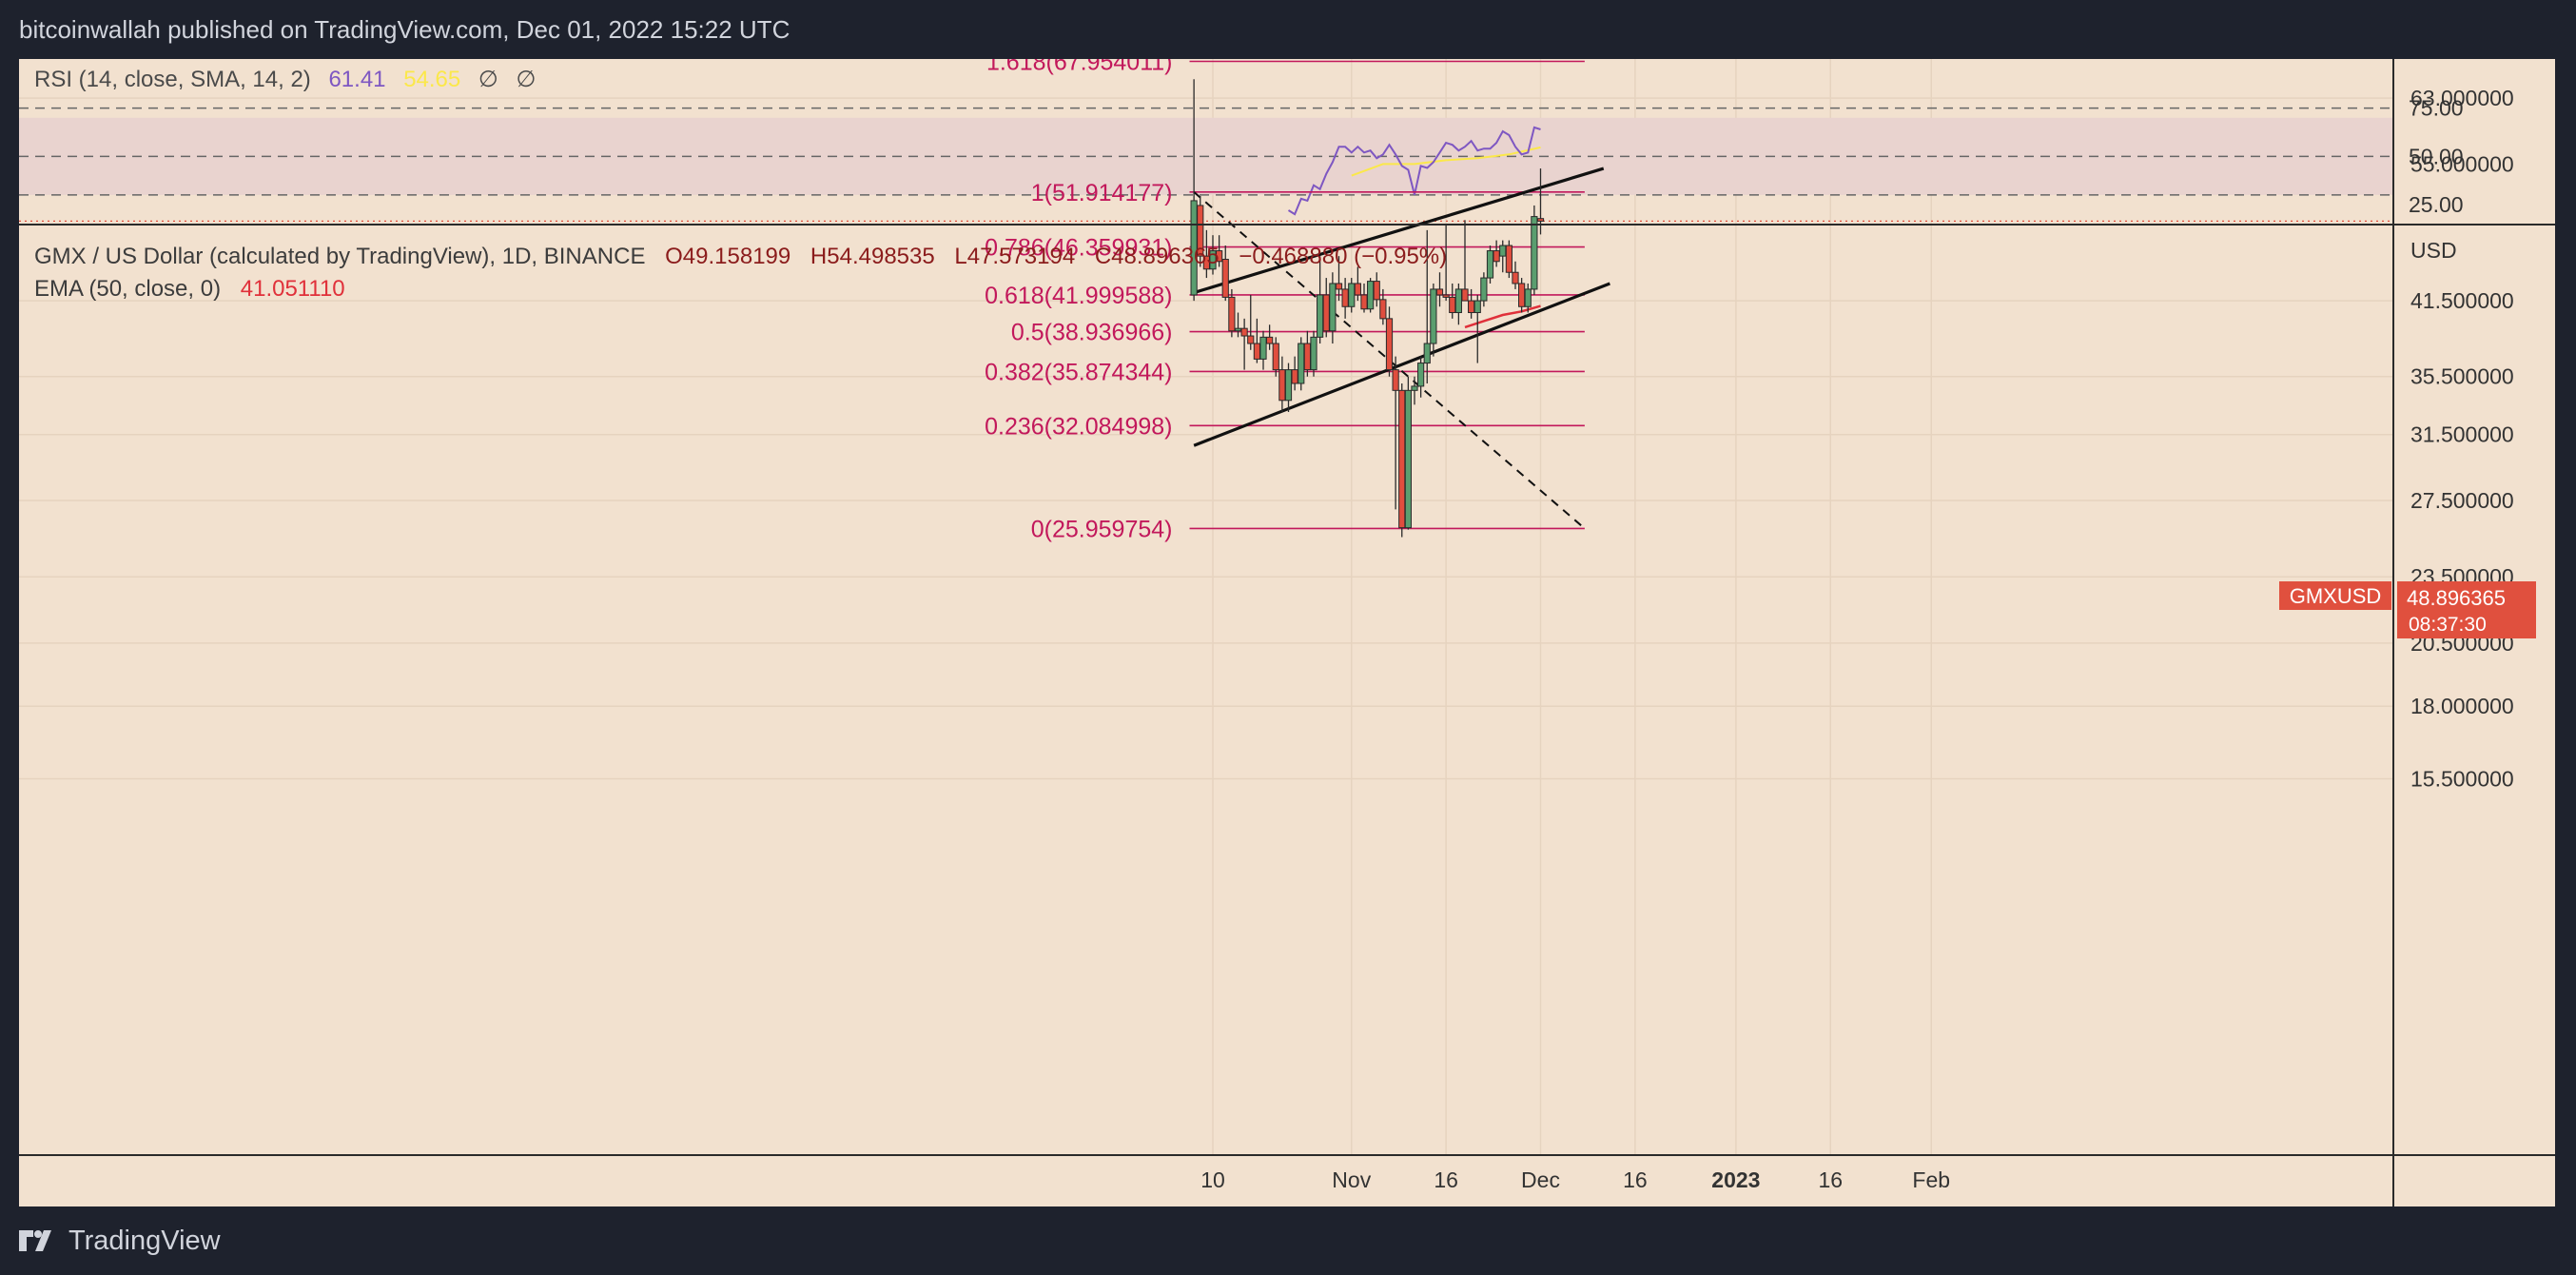 The image size is (2576, 1275). I want to click on price-axis-label: 55.000000, so click(2462, 163).